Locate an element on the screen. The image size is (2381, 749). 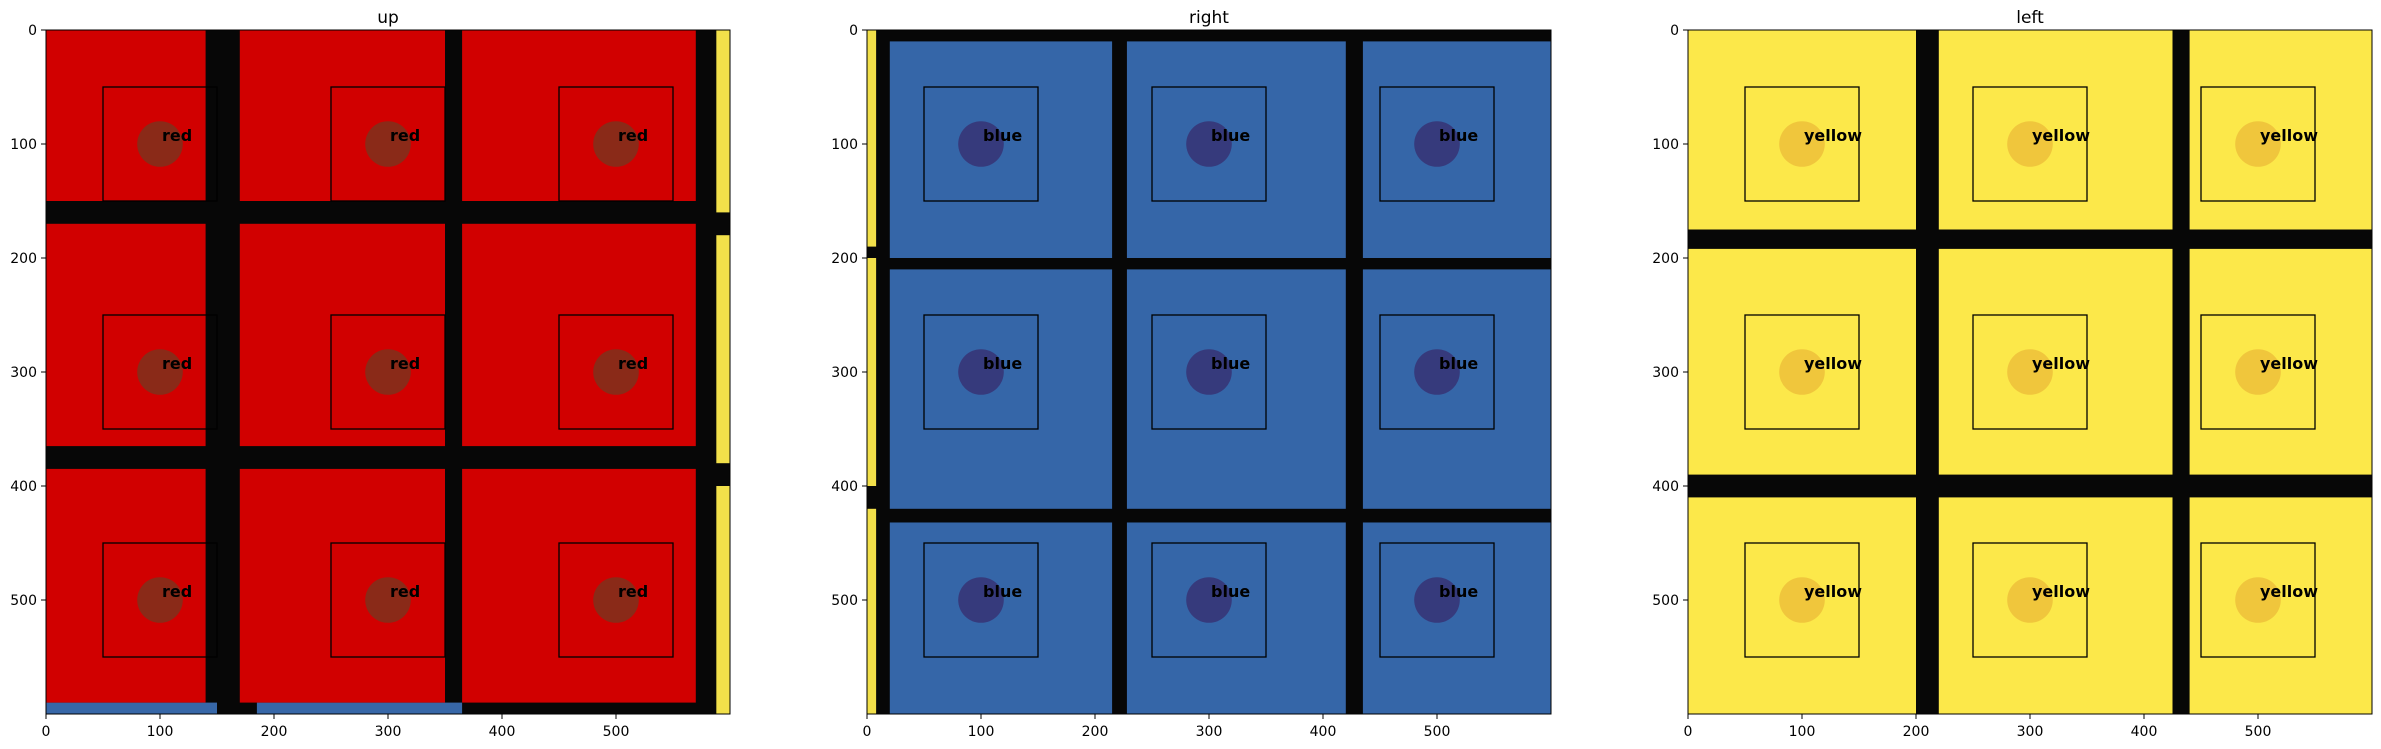
x-tick-label: 100 is located at coordinates (981, 732).